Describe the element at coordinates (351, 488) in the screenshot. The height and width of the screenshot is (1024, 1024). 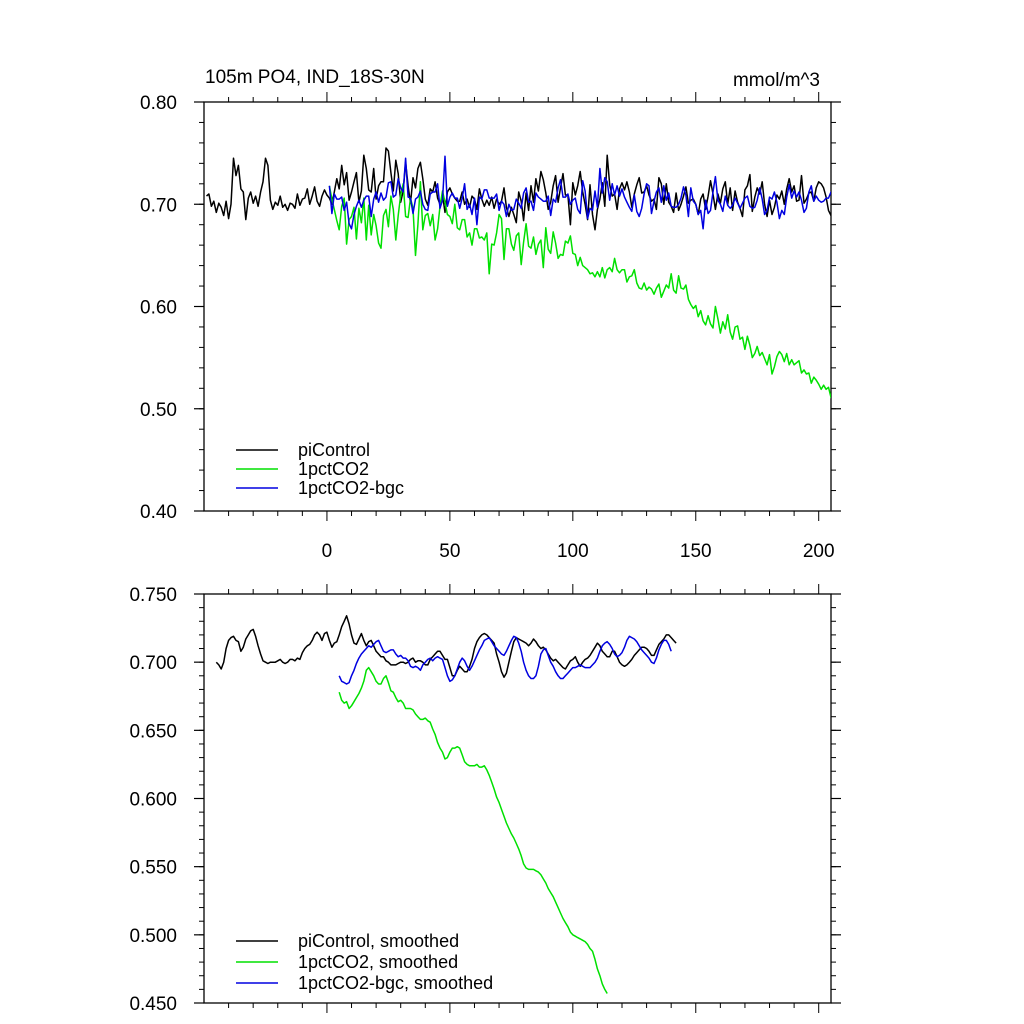
I see `legend-label: 1pctCO2-bgc` at that location.